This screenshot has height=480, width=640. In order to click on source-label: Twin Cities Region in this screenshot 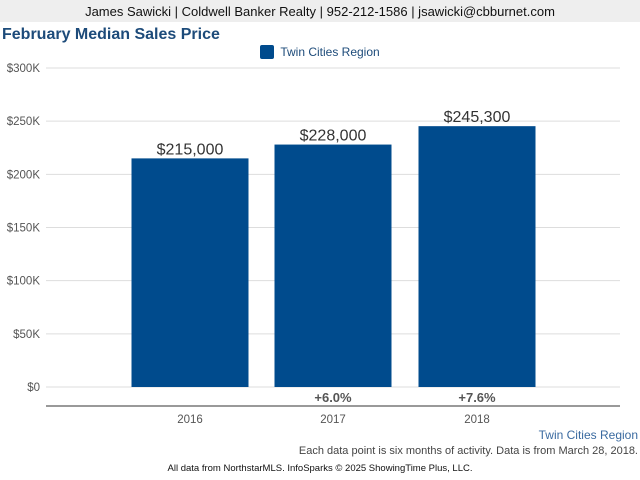, I will do `click(588, 435)`.